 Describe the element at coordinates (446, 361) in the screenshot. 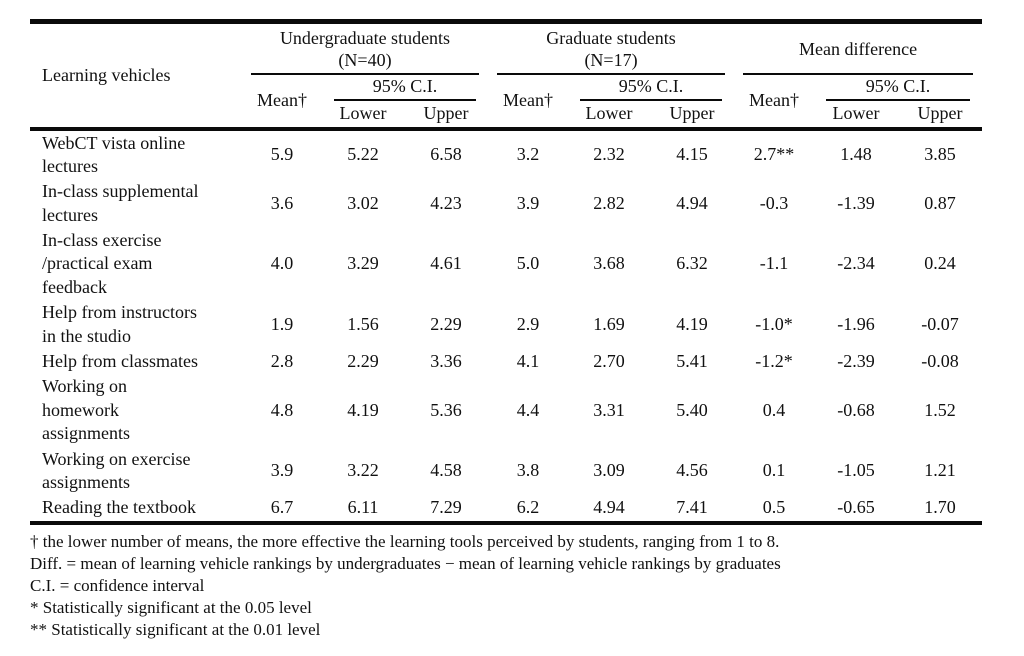

I see `value-cell: 3.36` at that location.